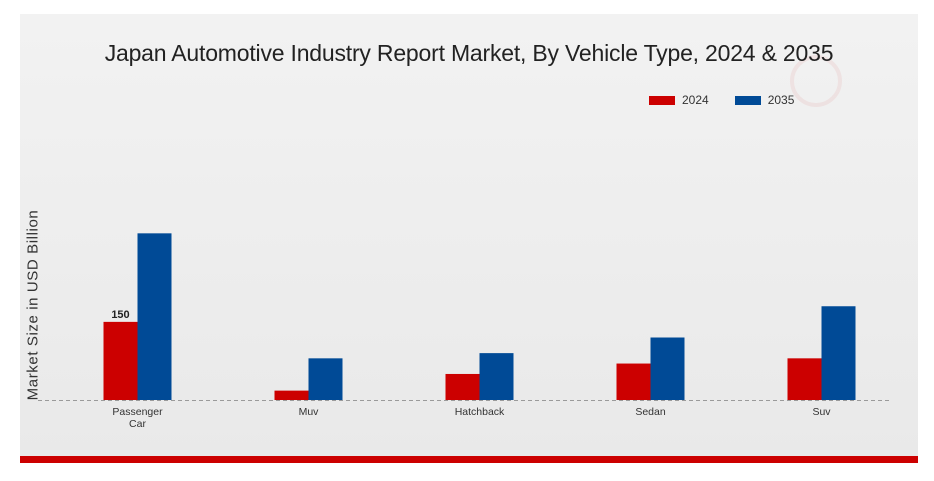  What do you see at coordinates (325, 379) in the screenshot?
I see `bar-2035-muv` at bounding box center [325, 379].